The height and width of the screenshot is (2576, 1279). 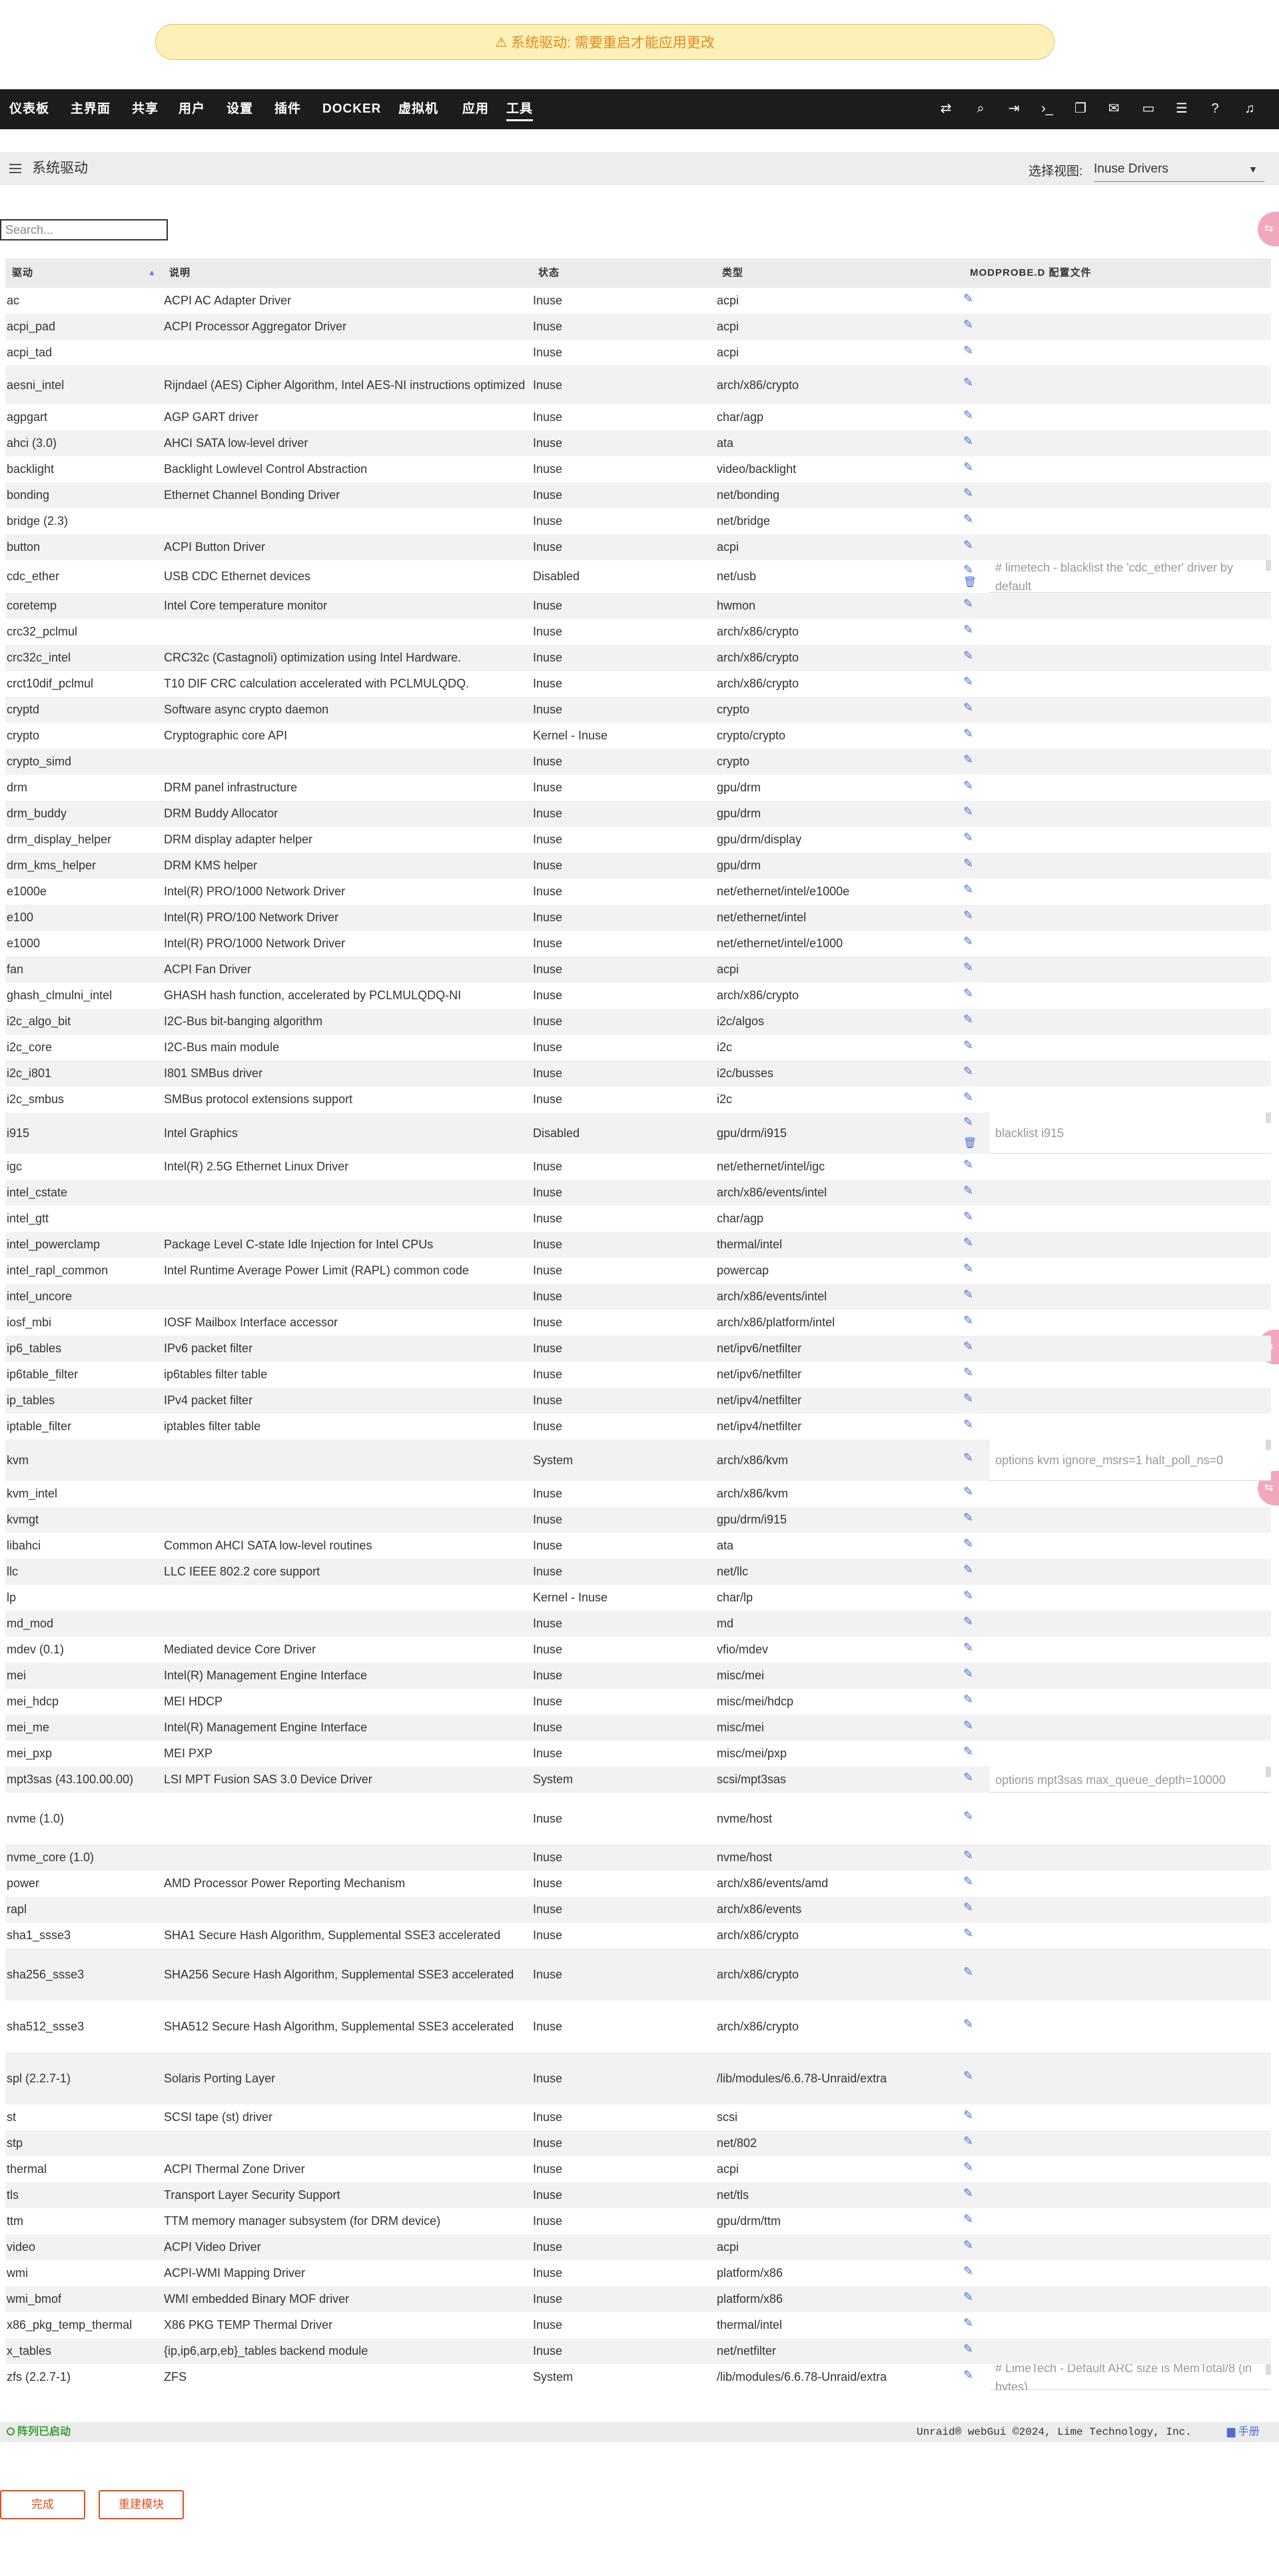 I want to click on feedback-icon: ⇄, so click(x=946, y=109).